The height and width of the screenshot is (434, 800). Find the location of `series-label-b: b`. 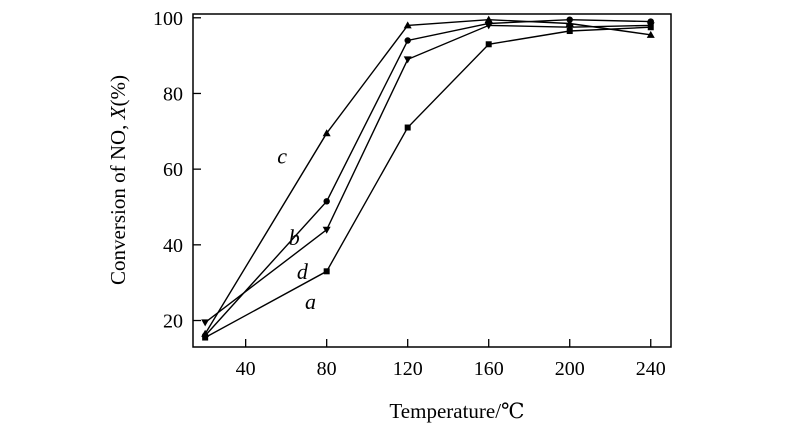

series-label-b: b is located at coordinates (294, 237).